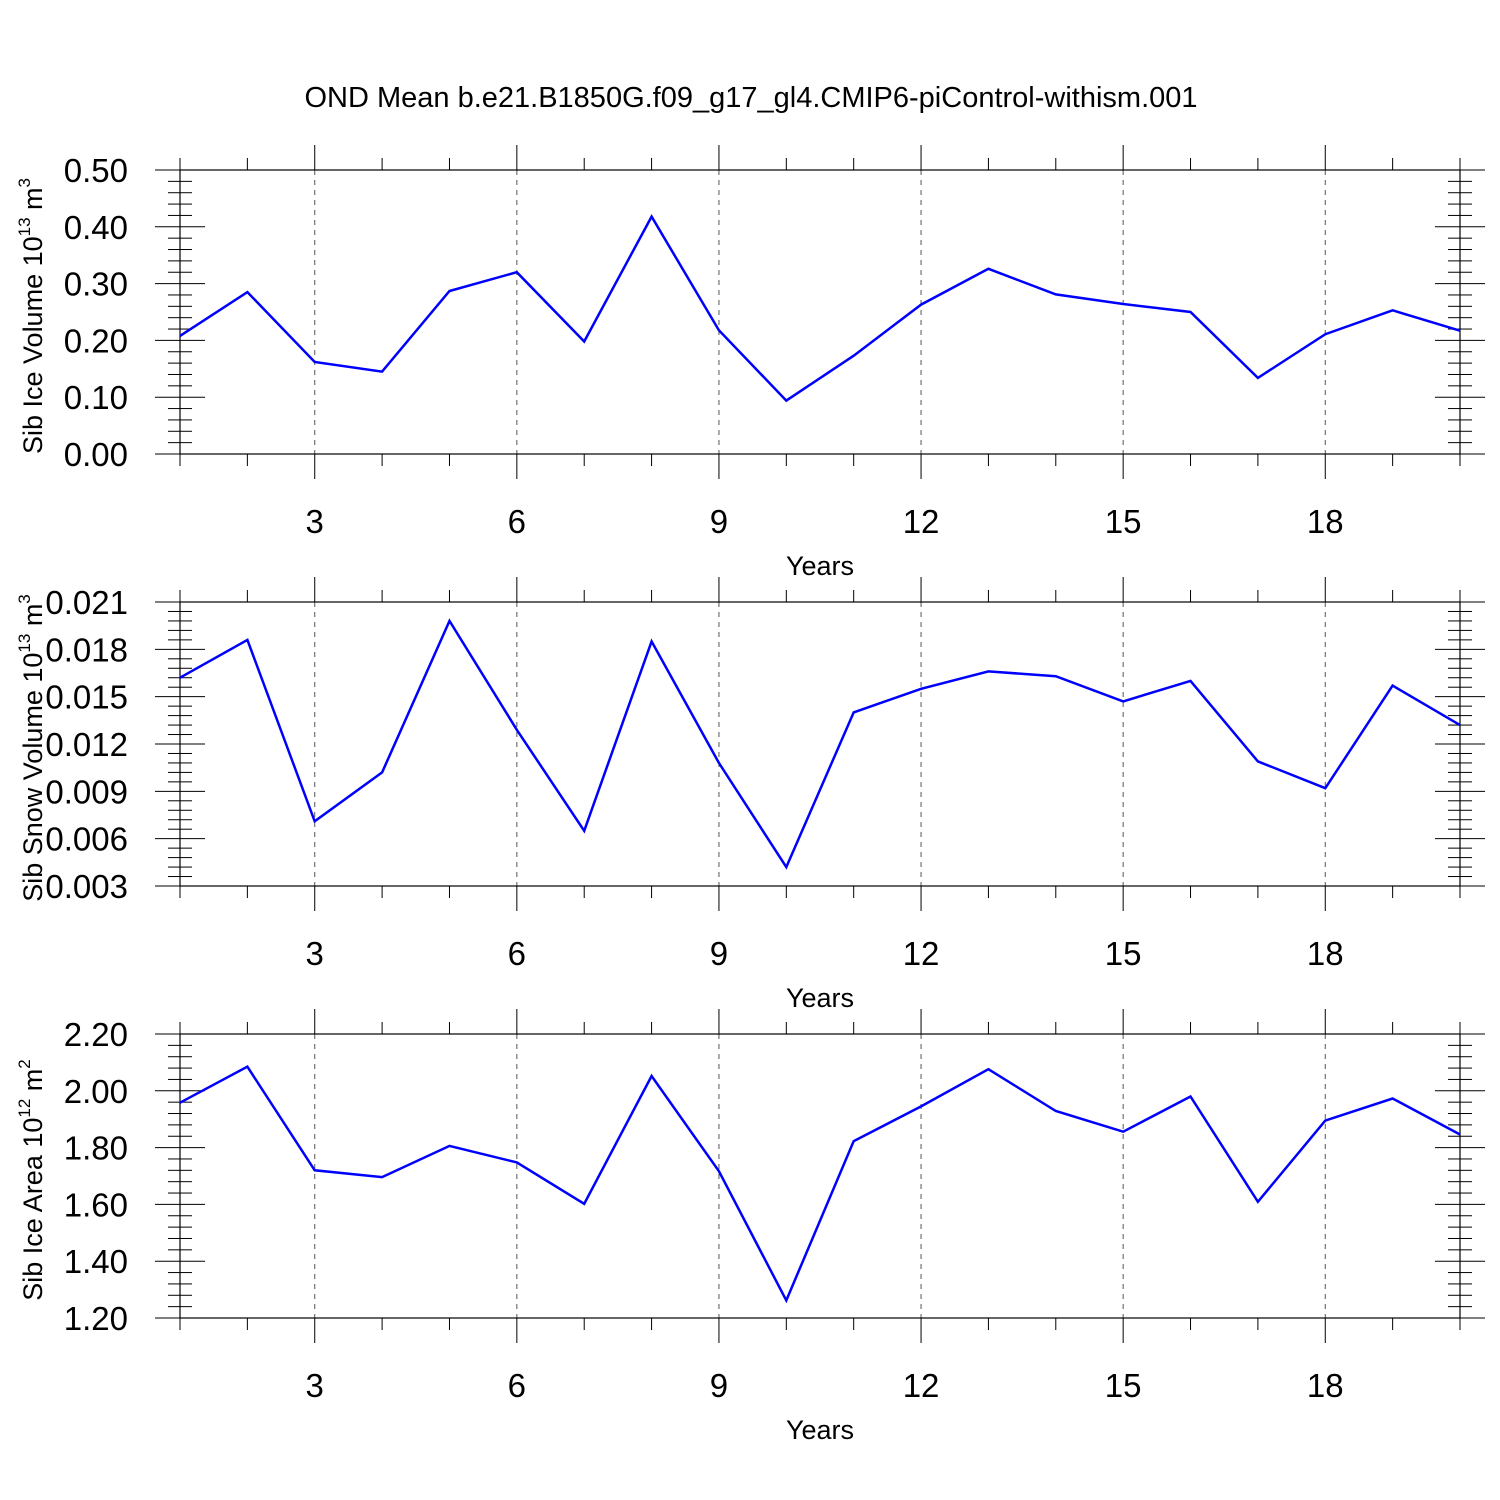 This screenshot has width=1500, height=1500. What do you see at coordinates (96, 1091) in the screenshot?
I see `y-tick-label: 2.00` at bounding box center [96, 1091].